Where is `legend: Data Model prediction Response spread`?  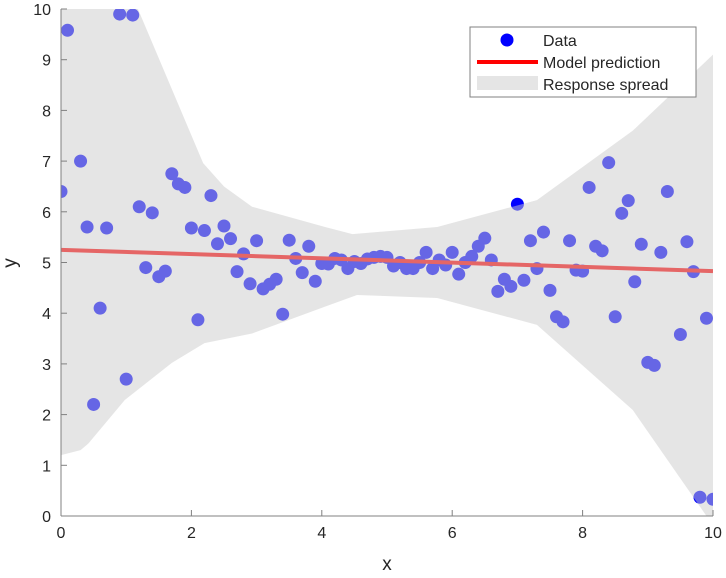
legend: Data Model prediction Response spread is located at coordinates (583, 62).